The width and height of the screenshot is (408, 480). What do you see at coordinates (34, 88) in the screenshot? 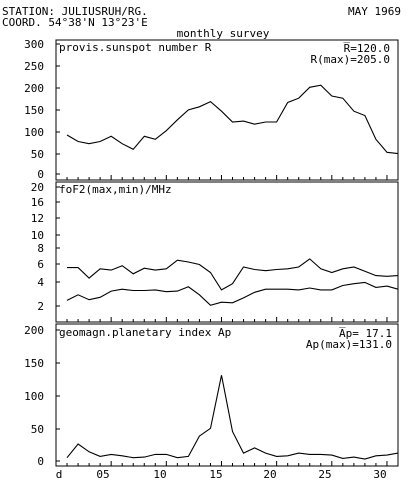
I see `sunspot-y-tick-label: 200` at bounding box center [34, 88].